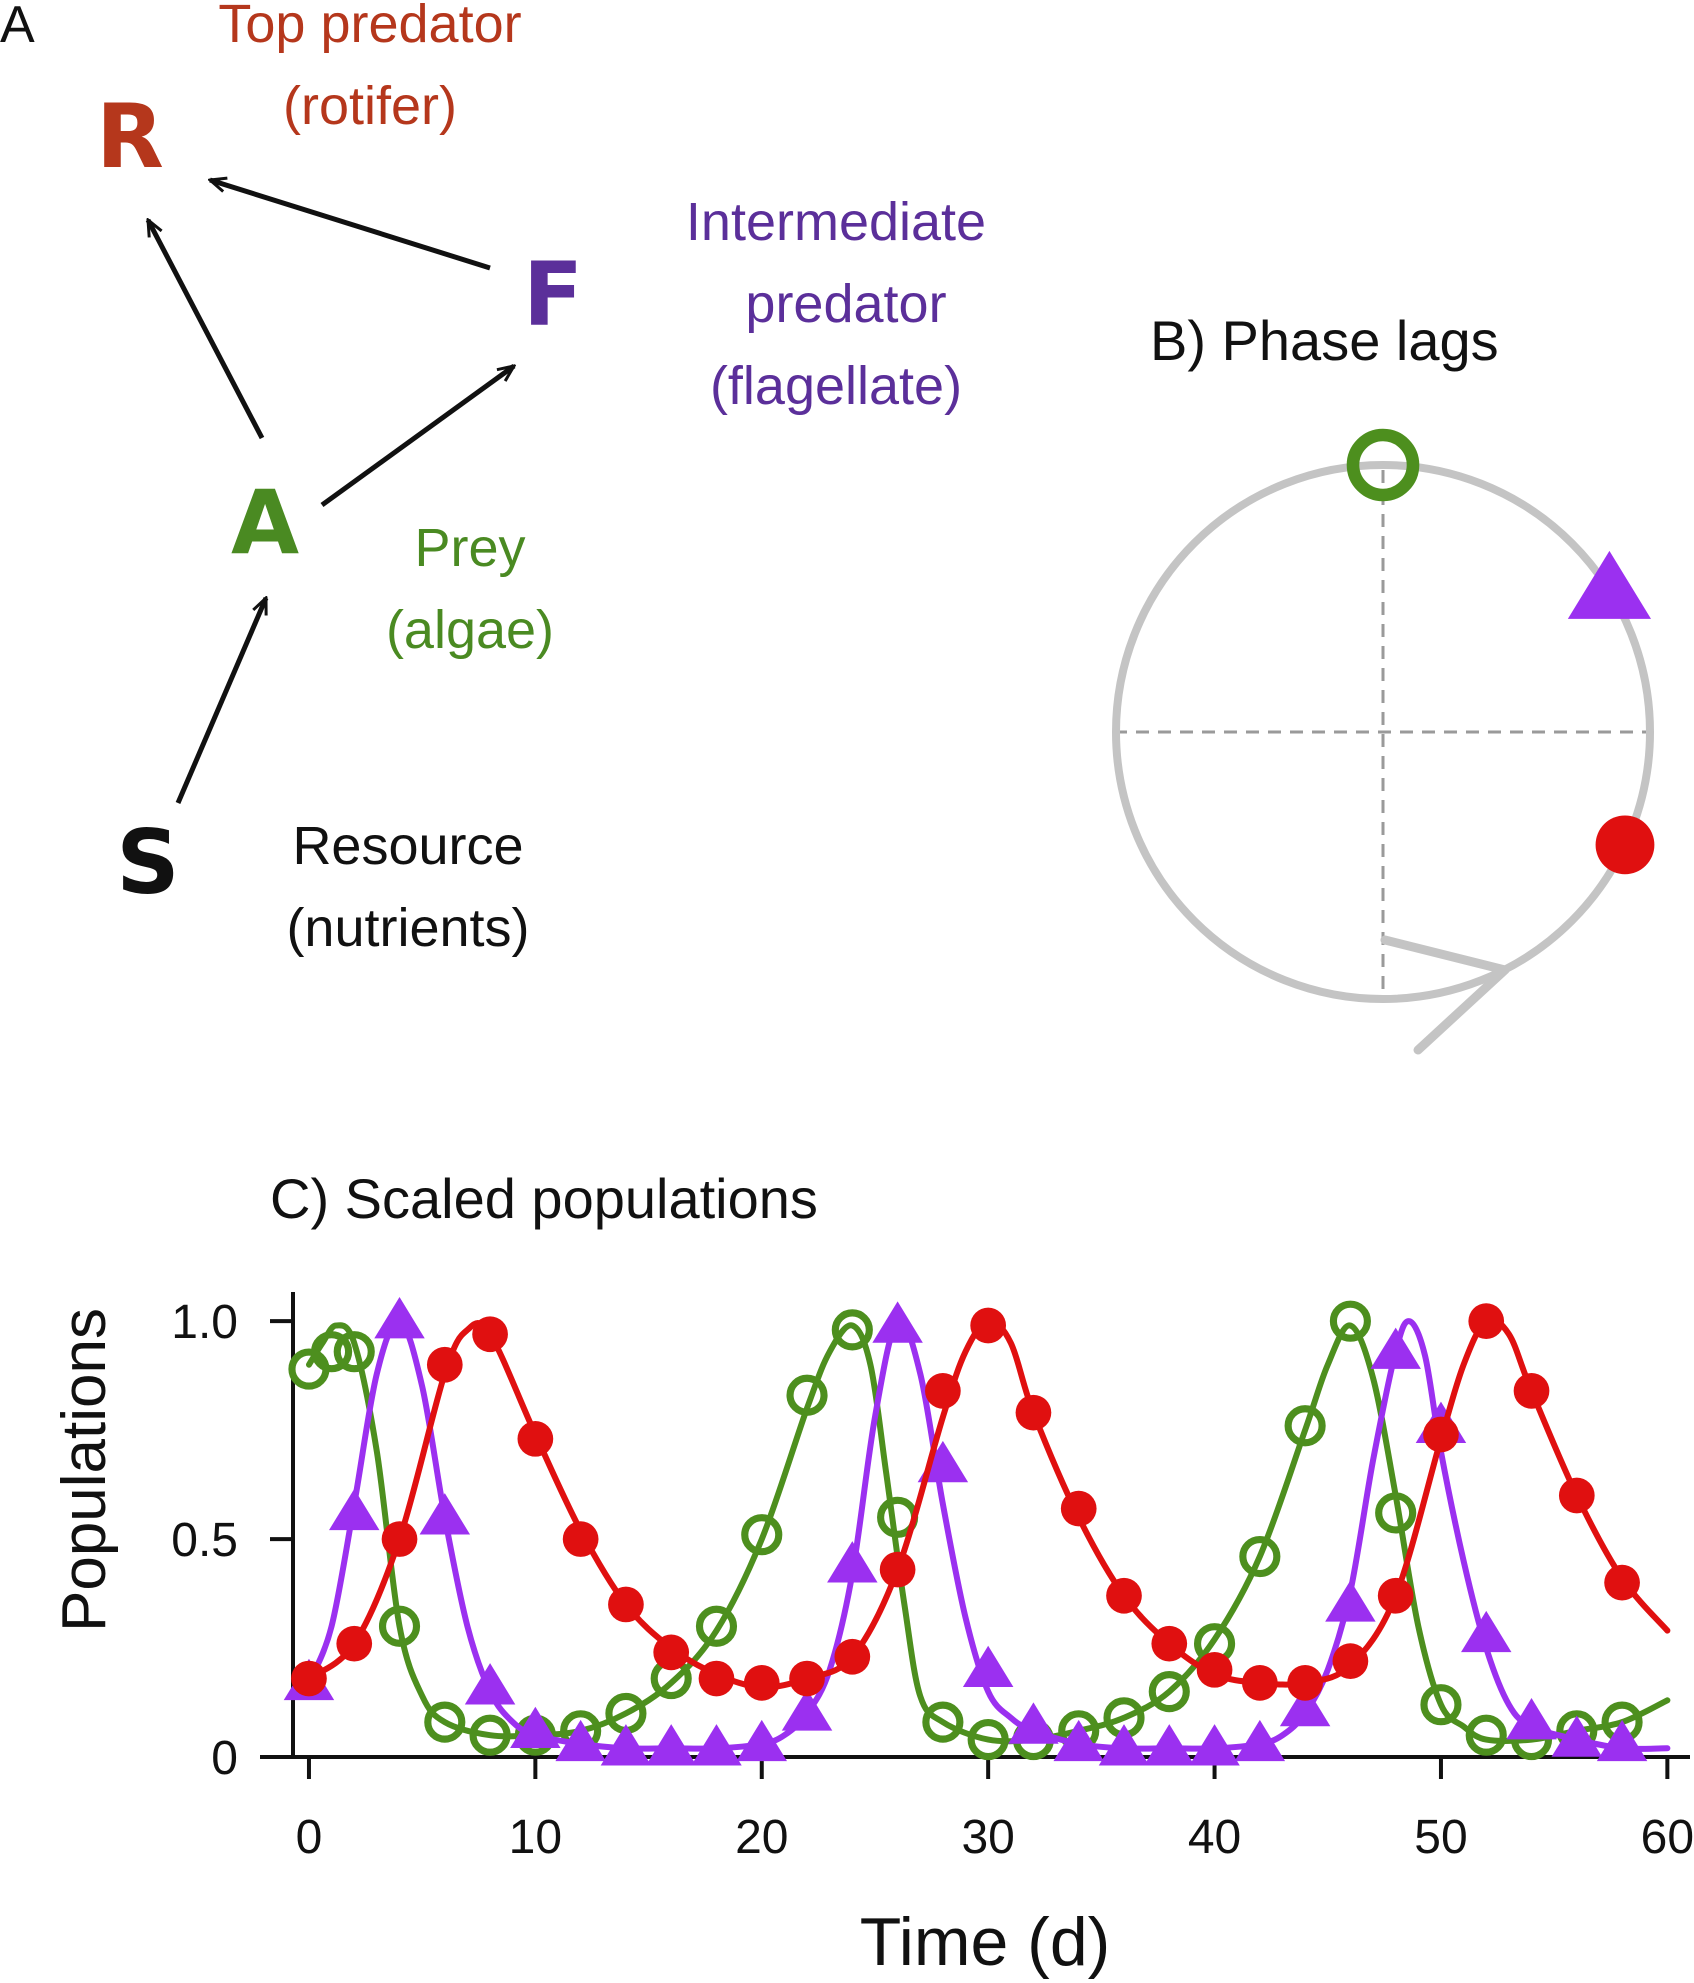 The height and width of the screenshot is (1983, 1694). What do you see at coordinates (985, 1942) in the screenshot?
I see `x-axis-label: Time (d)` at bounding box center [985, 1942].